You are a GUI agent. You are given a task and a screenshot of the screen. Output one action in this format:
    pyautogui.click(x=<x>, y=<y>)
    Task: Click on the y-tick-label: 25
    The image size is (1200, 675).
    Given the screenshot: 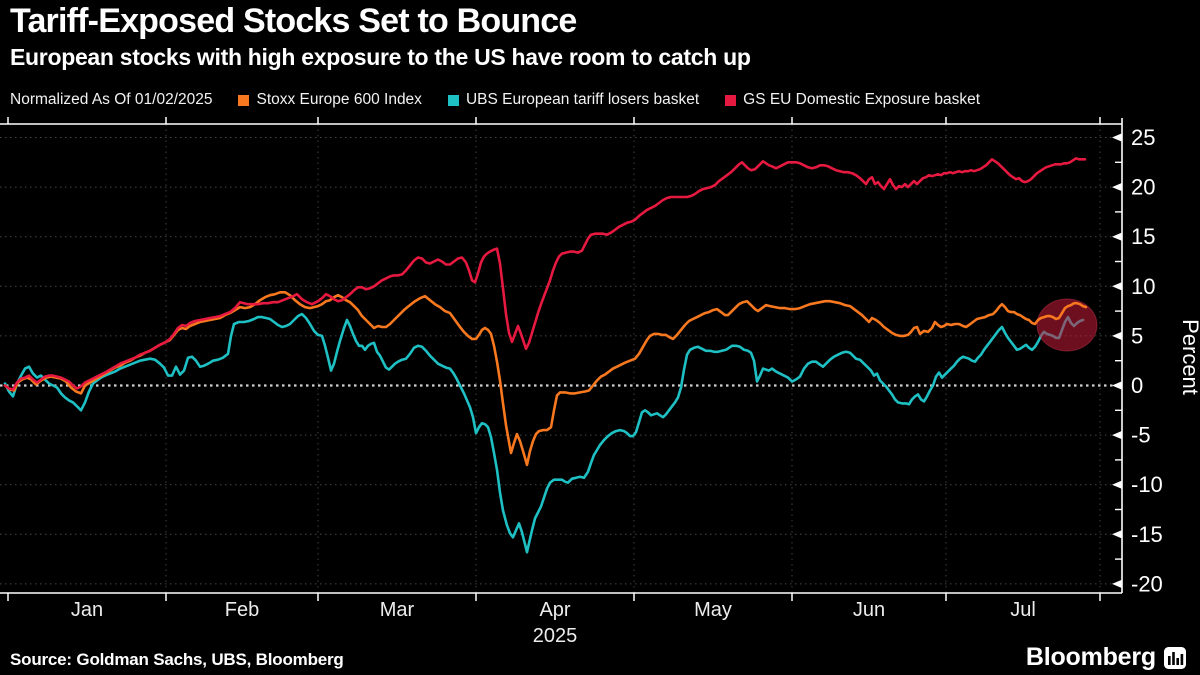 What is the action you would take?
    pyautogui.click(x=1143, y=137)
    